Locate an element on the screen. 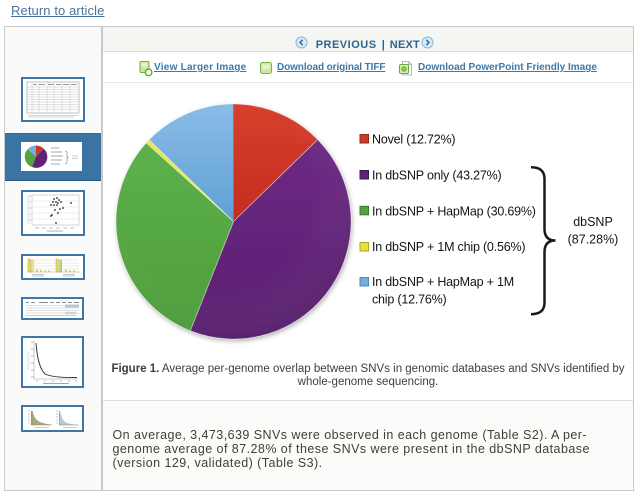  svg-text: (87.28%) is located at coordinates (593, 240).